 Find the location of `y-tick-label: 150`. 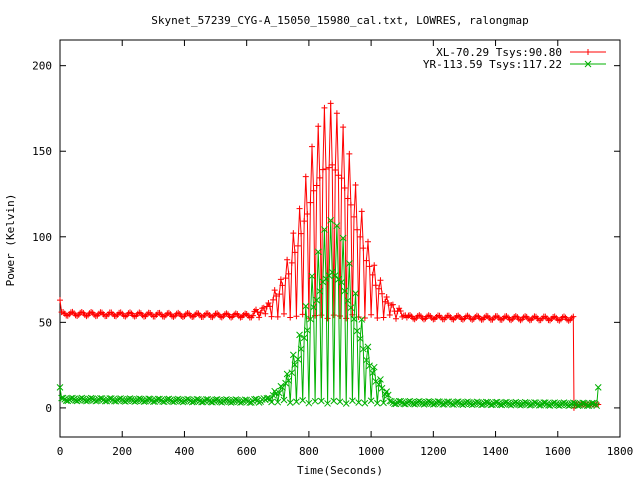

y-tick-label: 150 is located at coordinates (42, 151).